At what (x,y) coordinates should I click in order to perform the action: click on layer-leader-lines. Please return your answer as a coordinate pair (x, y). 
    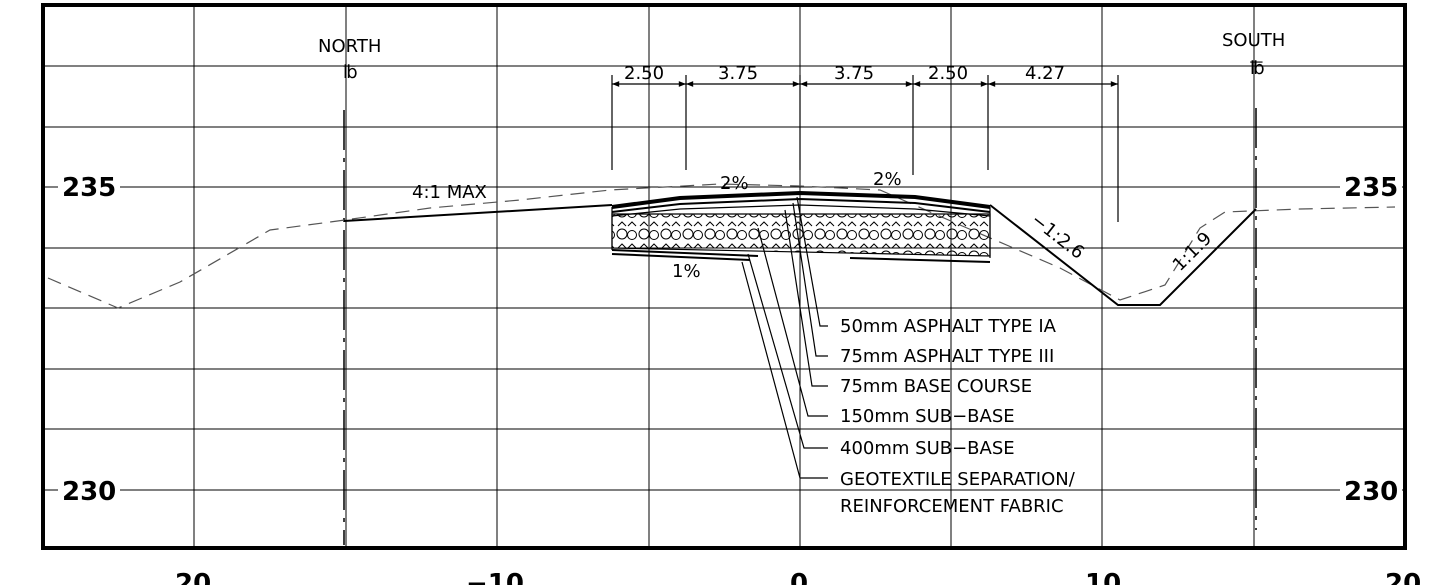
    Looking at the image, I should click on (784, 337).